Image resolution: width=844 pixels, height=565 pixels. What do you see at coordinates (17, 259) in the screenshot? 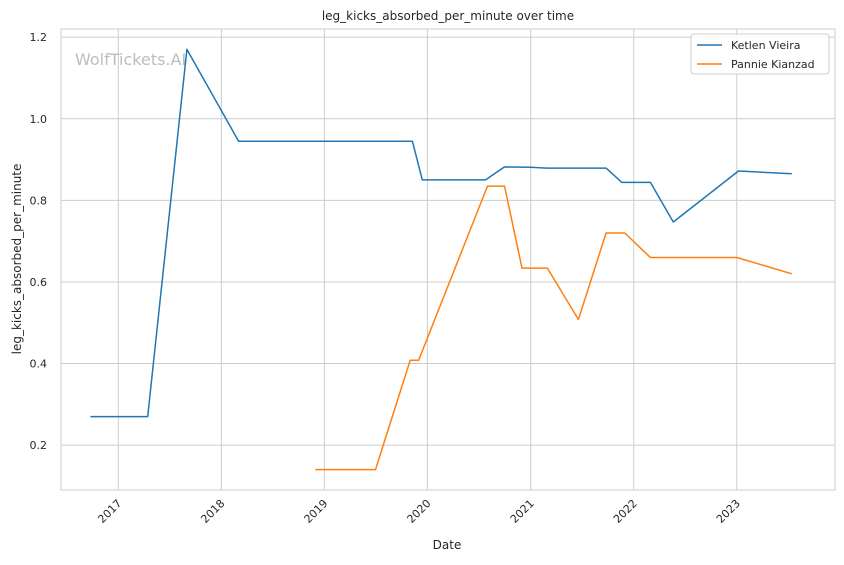
I see `y-axis-label: leg_kicks_absorbed_per_minute` at bounding box center [17, 259].